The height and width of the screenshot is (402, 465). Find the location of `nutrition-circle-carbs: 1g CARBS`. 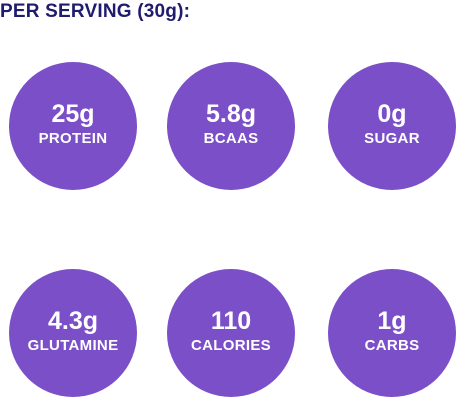

nutrition-circle-carbs: 1g CARBS is located at coordinates (392, 333).